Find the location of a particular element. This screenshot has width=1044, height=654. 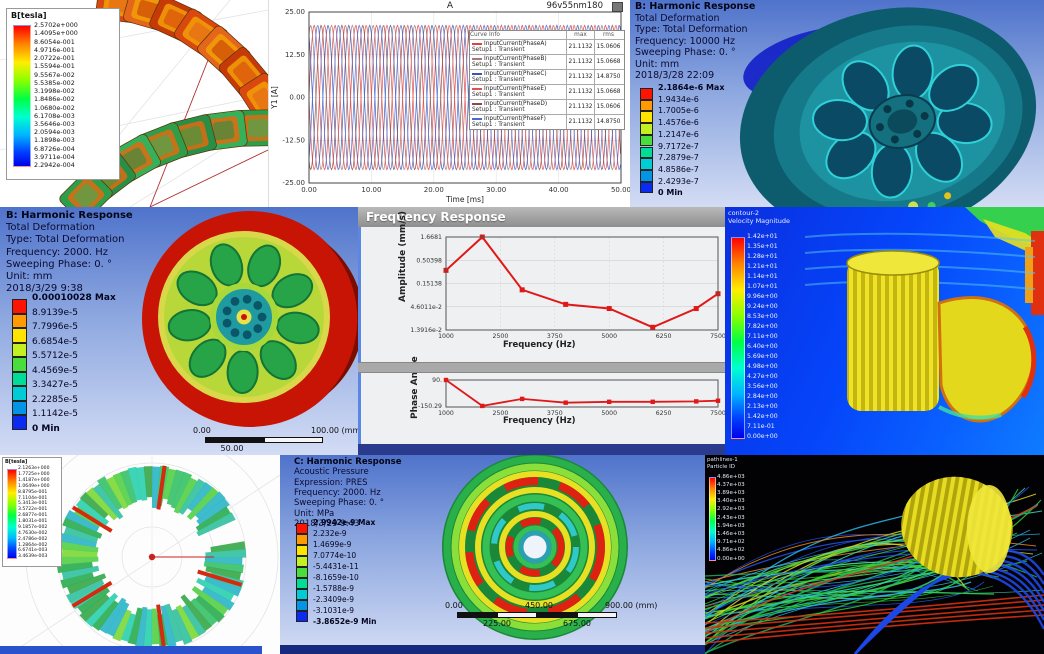

info-line: 2018/3/29 9:38 is located at coordinates (44, 289).